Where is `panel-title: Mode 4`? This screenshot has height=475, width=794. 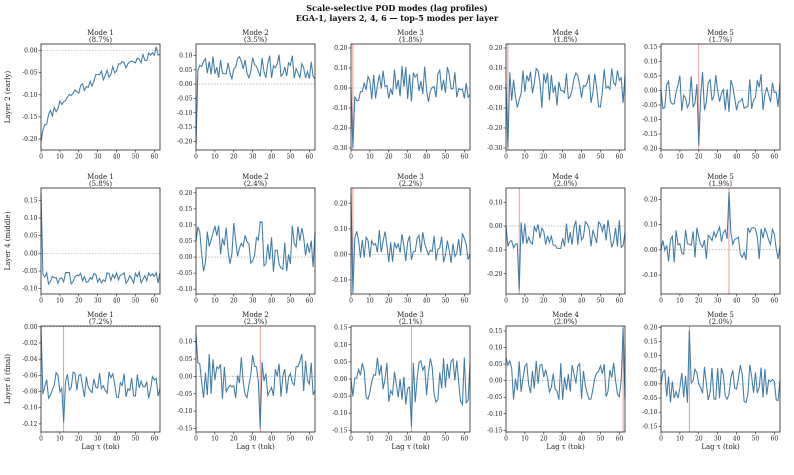 panel-title: Mode 4 is located at coordinates (565, 177).